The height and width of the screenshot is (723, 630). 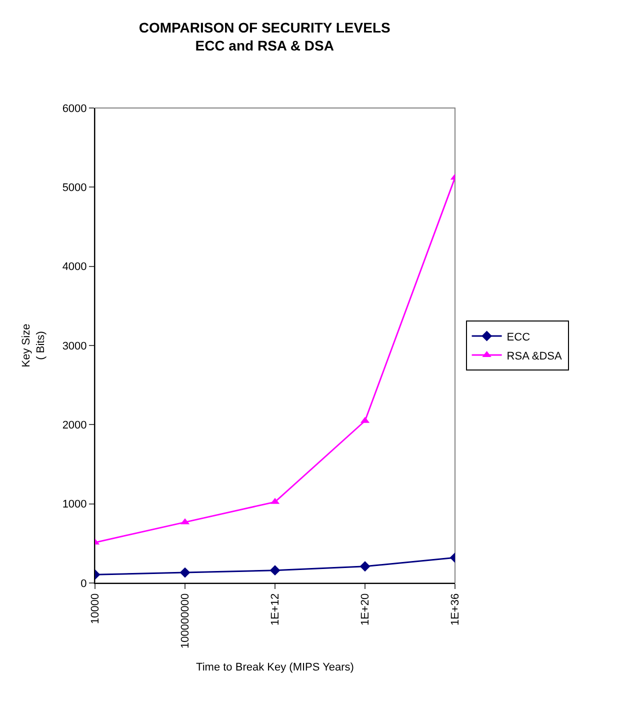 What do you see at coordinates (74, 426) in the screenshot?
I see `y-tick-label: 2000` at bounding box center [74, 426].